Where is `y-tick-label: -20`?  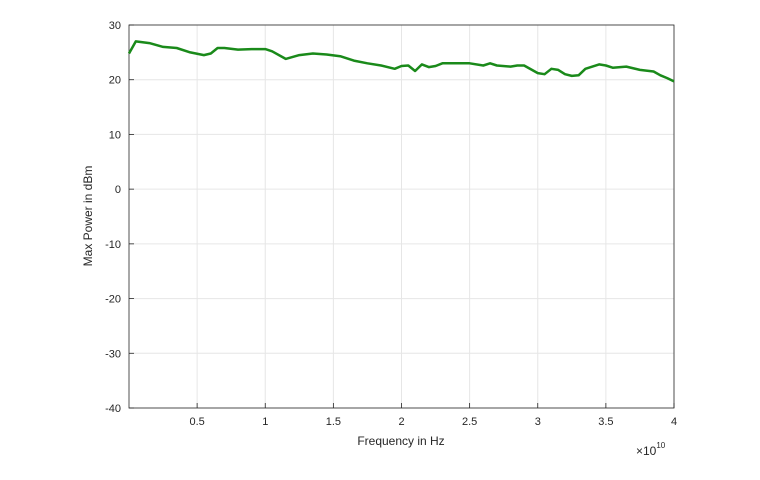
y-tick-label: -20 is located at coordinates (113, 300).